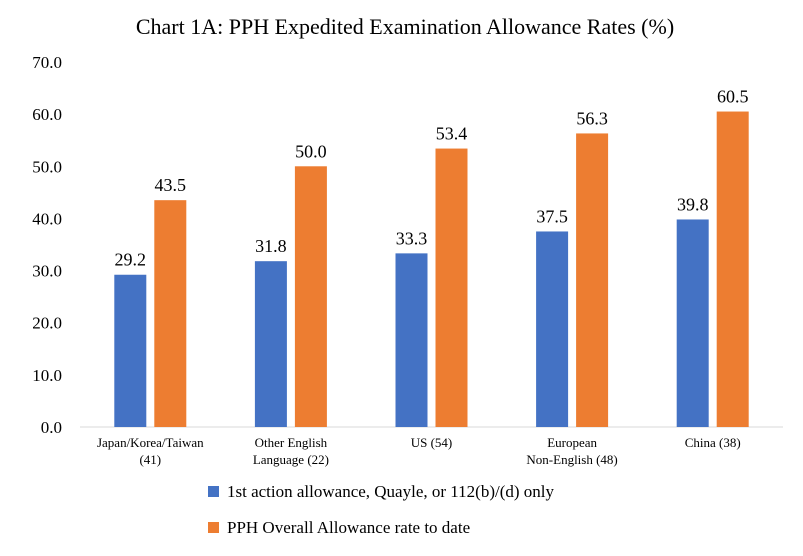 This screenshot has height=556, width=803. I want to click on category-label: Other English, so click(291, 442).